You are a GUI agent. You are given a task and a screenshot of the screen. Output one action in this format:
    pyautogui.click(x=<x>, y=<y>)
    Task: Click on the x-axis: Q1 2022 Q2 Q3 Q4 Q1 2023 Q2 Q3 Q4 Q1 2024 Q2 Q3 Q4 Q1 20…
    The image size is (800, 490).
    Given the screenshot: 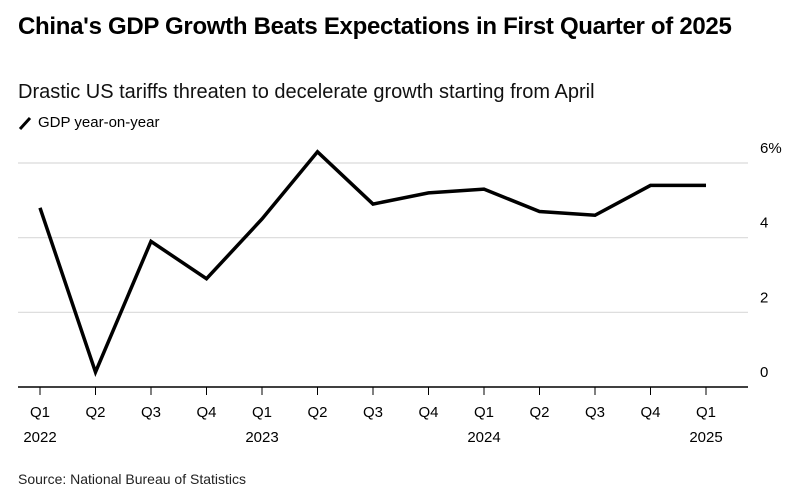 What is the action you would take?
    pyautogui.click(x=383, y=416)
    